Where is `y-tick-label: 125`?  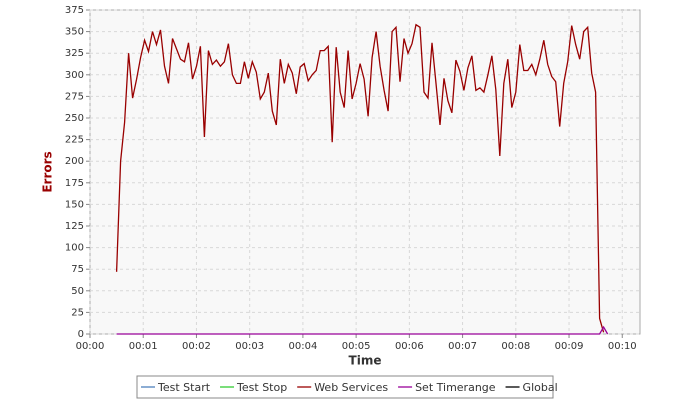 y-tick-label: 125 is located at coordinates (74, 226).